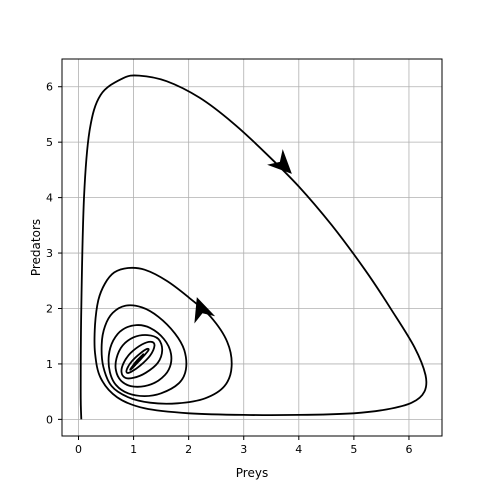  Describe the element at coordinates (188, 449) in the screenshot. I see `x-tick-label: 2` at that location.